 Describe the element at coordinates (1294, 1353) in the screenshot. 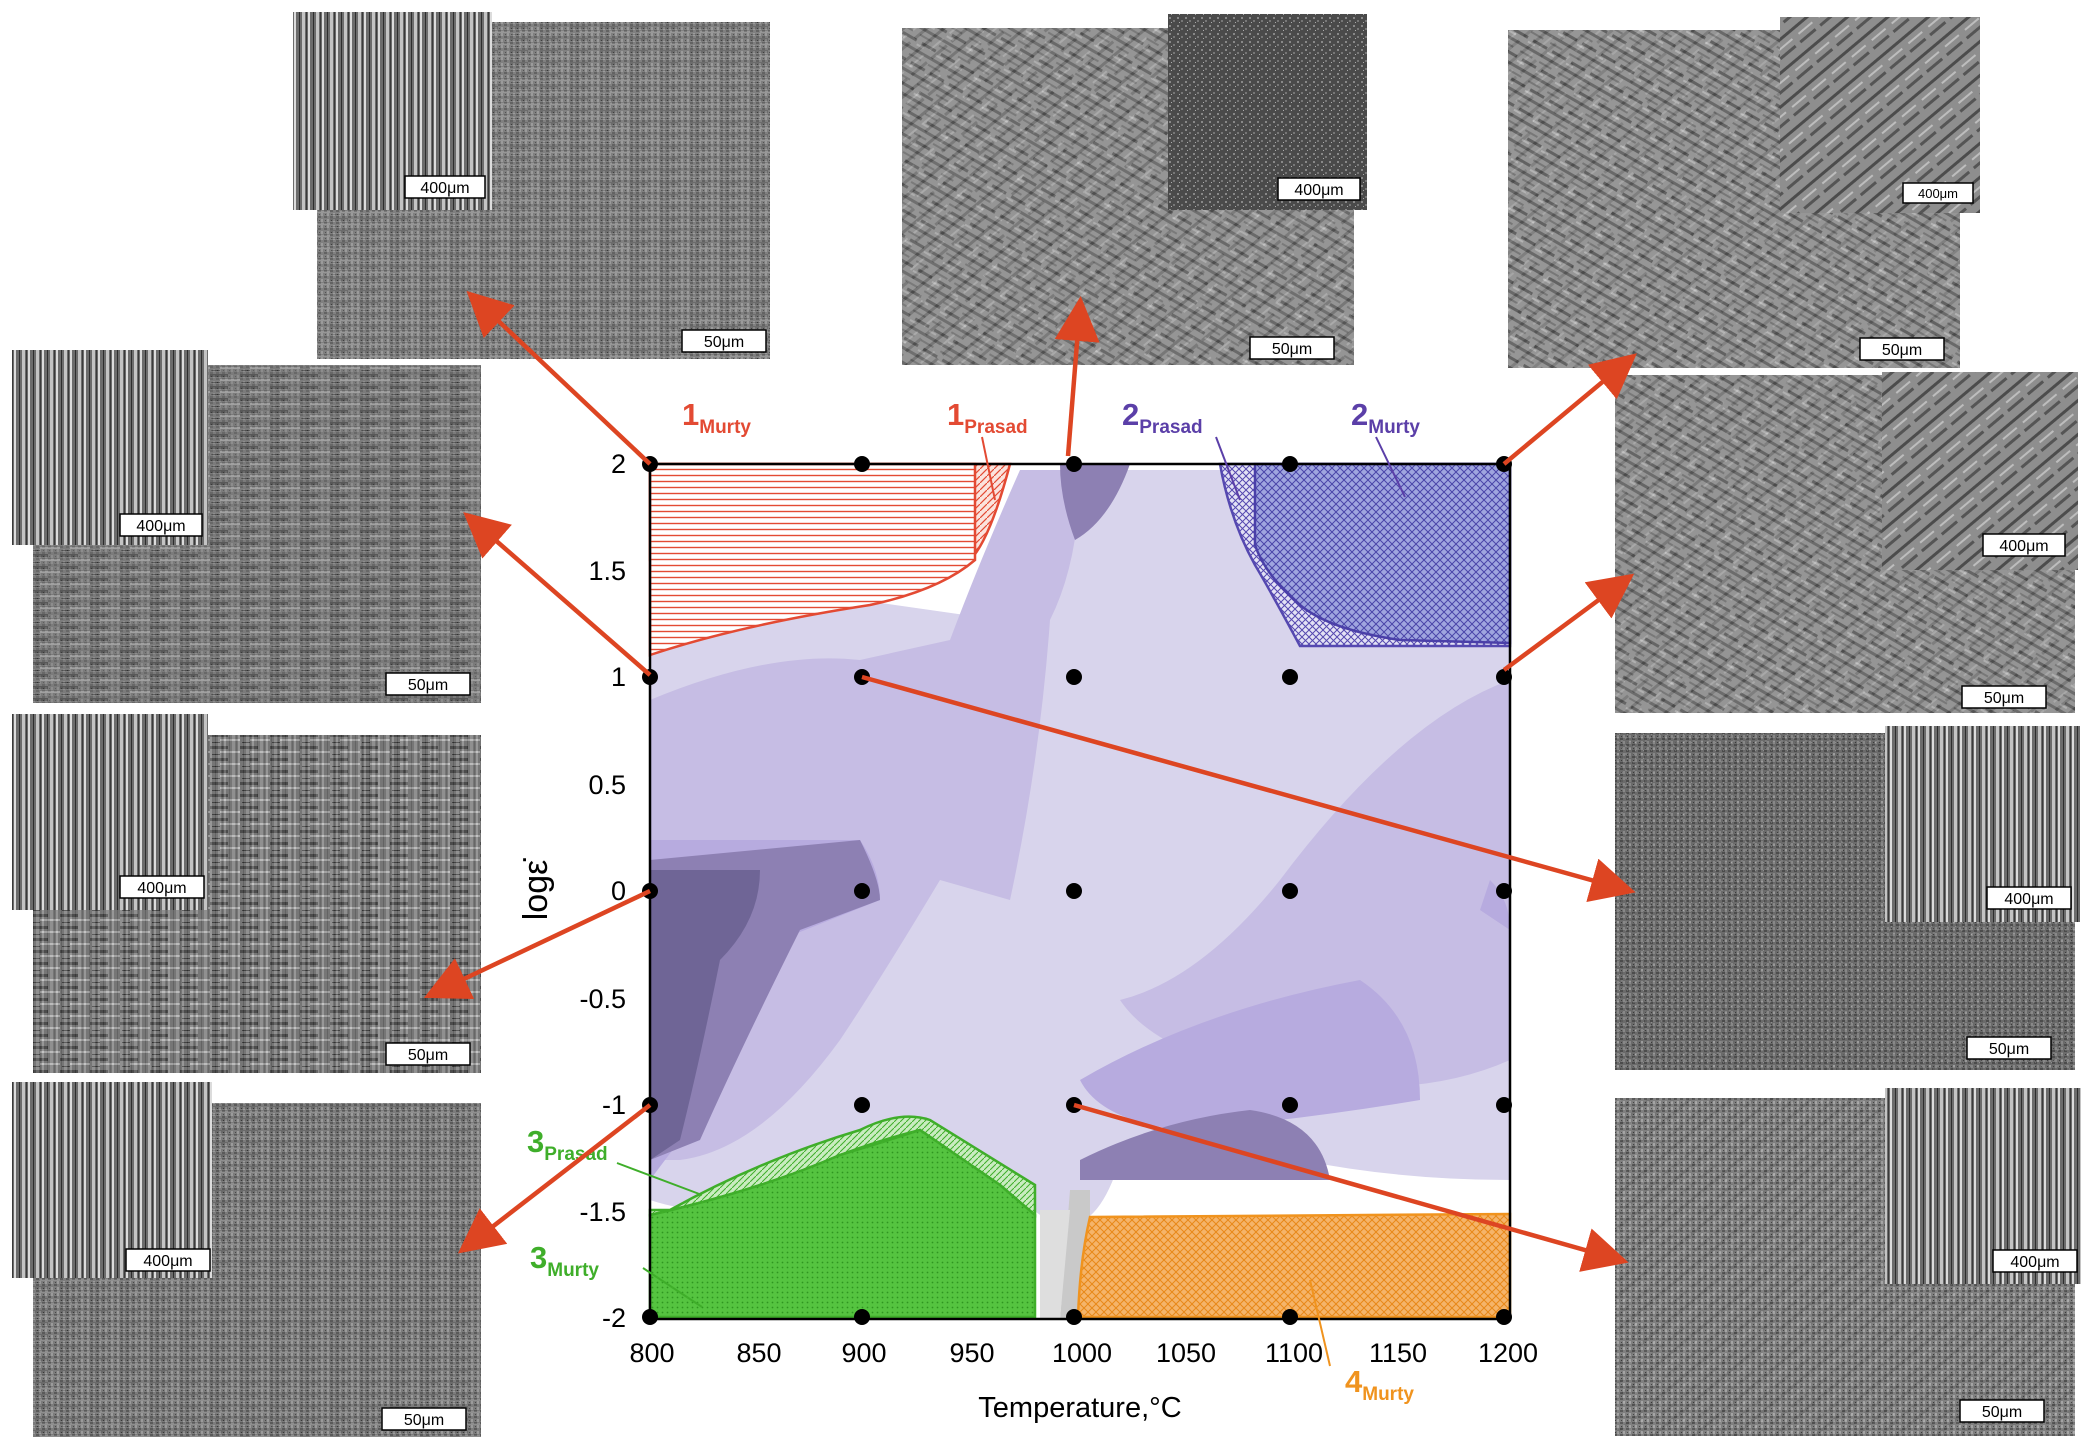

I see `x-tick-label: 1100` at that location.